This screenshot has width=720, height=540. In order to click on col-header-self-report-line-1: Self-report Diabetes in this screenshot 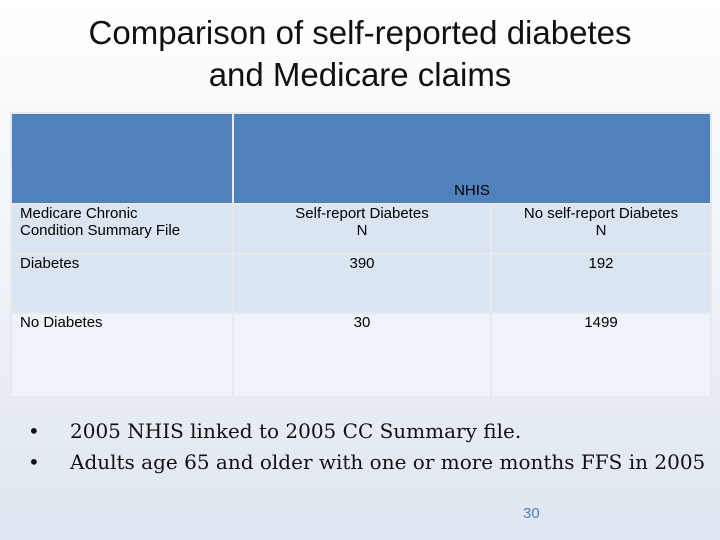, I will do `click(362, 213)`.